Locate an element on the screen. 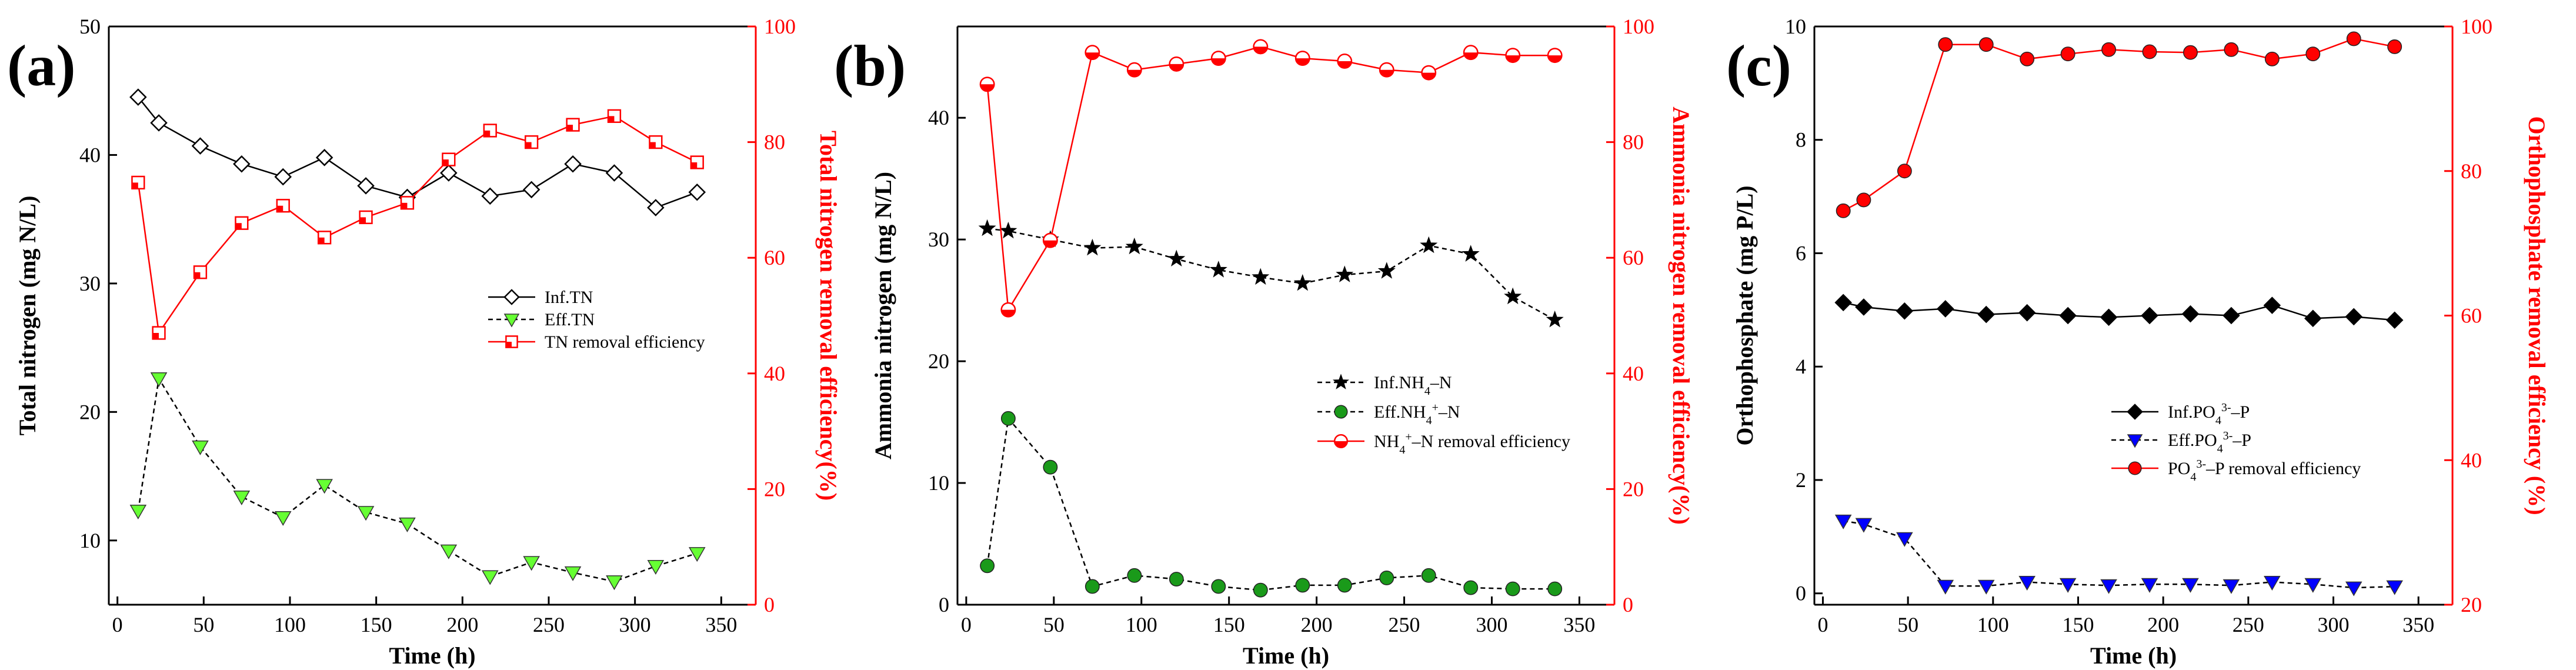  x-tick-label: 250 is located at coordinates (2248, 624).